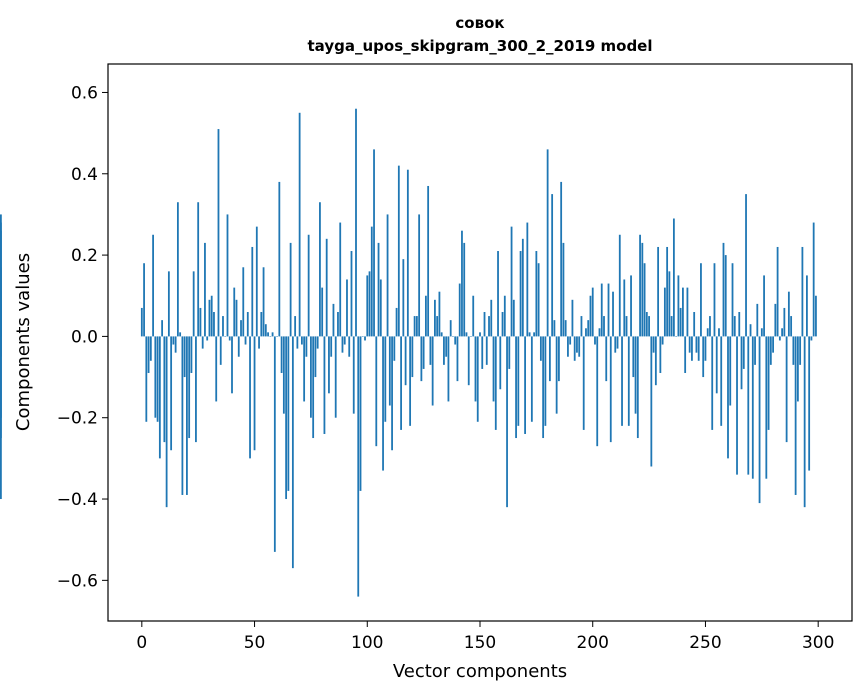 This screenshot has width=867, height=696. Describe the element at coordinates (84, 337) in the screenshot. I see `y-tick-label: 0.0` at that location.